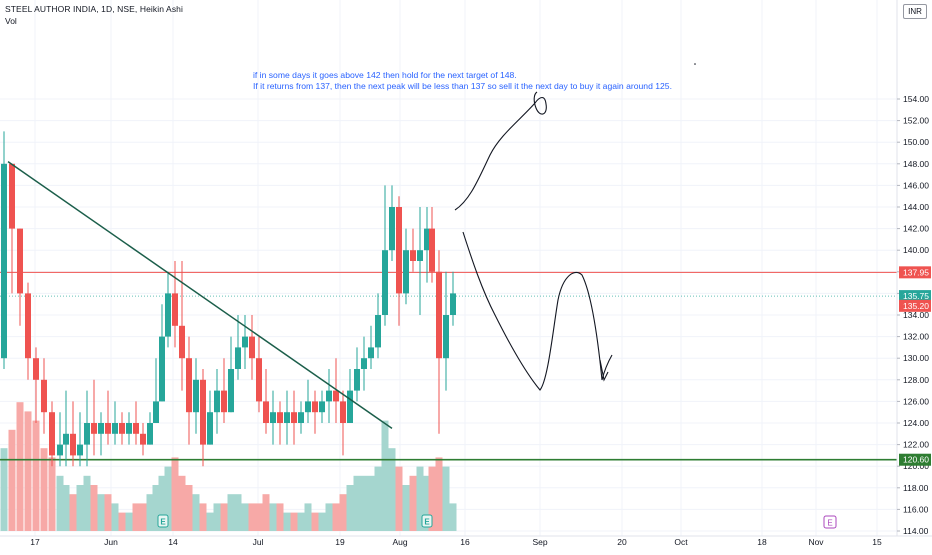  What do you see at coordinates (915, 459) in the screenshot?
I see `support-price-badge-bg` at bounding box center [915, 459].